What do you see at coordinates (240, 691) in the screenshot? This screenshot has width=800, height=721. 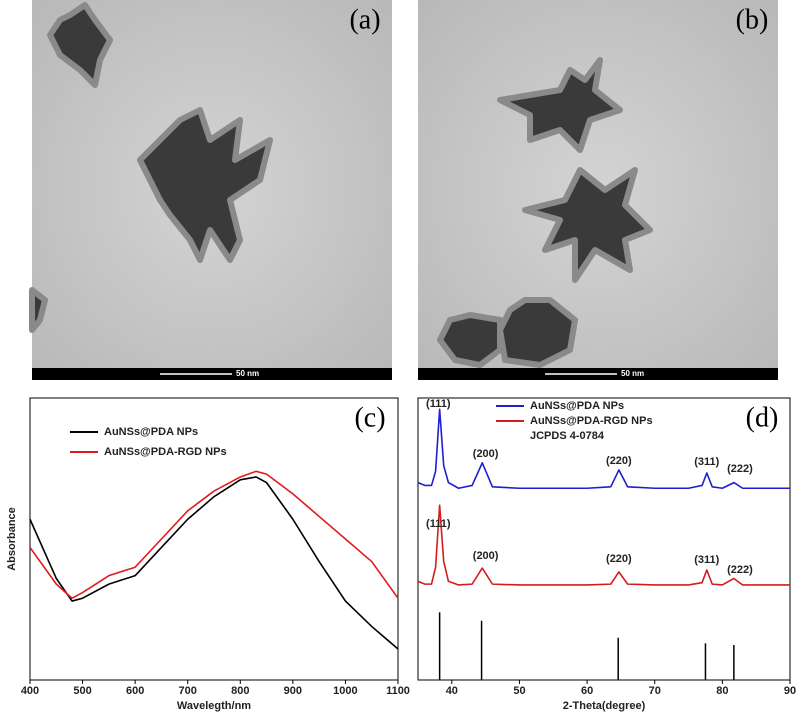 I see `x-tick-label: 800` at bounding box center [240, 691].